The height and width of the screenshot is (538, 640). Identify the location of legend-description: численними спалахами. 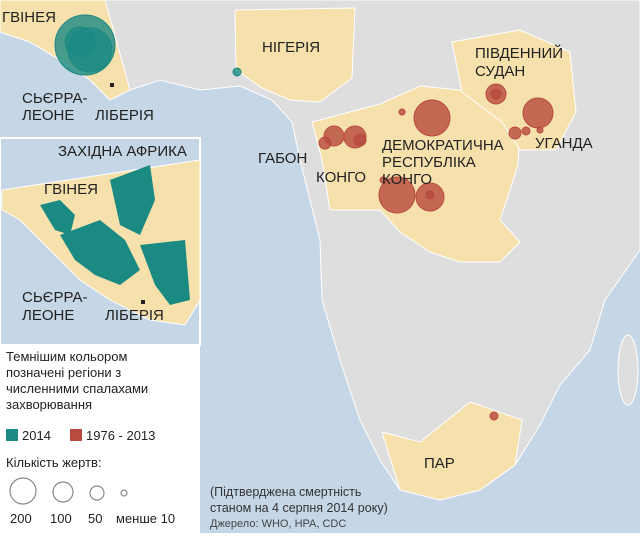
(77, 388).